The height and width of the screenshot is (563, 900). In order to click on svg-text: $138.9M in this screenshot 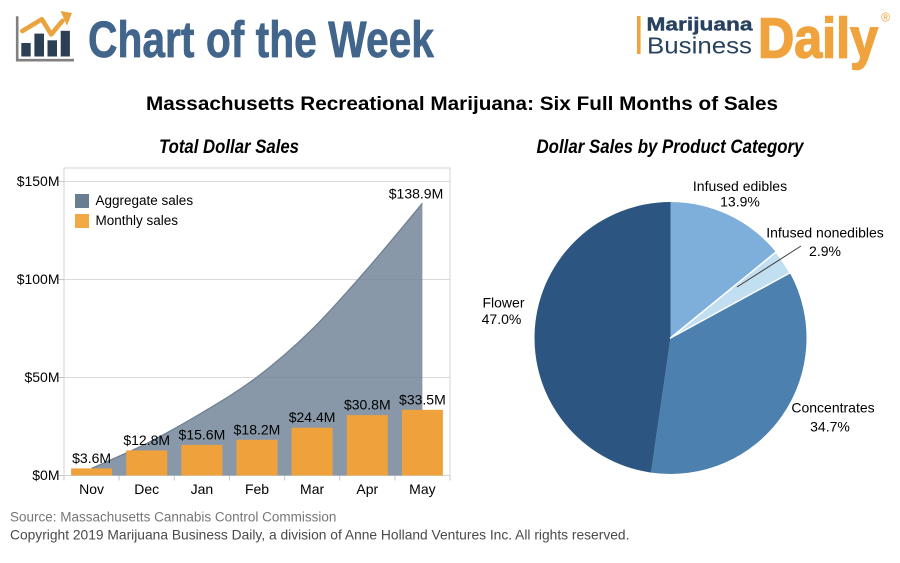, I will do `click(416, 194)`.